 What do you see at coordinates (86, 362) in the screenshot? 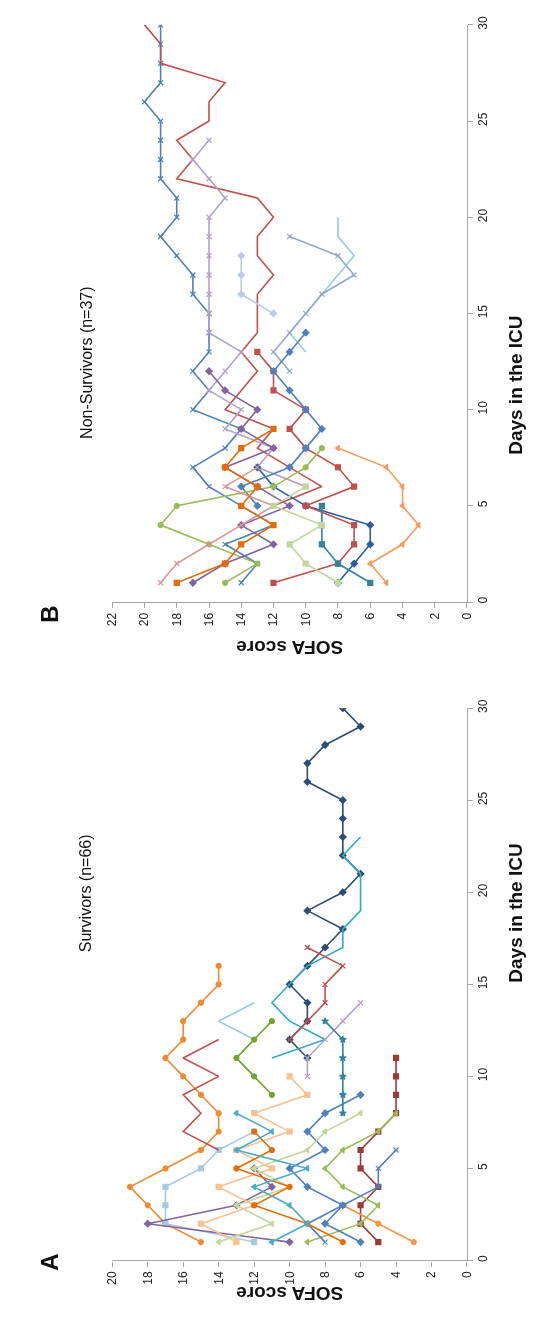
I see `text: Non-Survivors (n=37)` at bounding box center [86, 362].